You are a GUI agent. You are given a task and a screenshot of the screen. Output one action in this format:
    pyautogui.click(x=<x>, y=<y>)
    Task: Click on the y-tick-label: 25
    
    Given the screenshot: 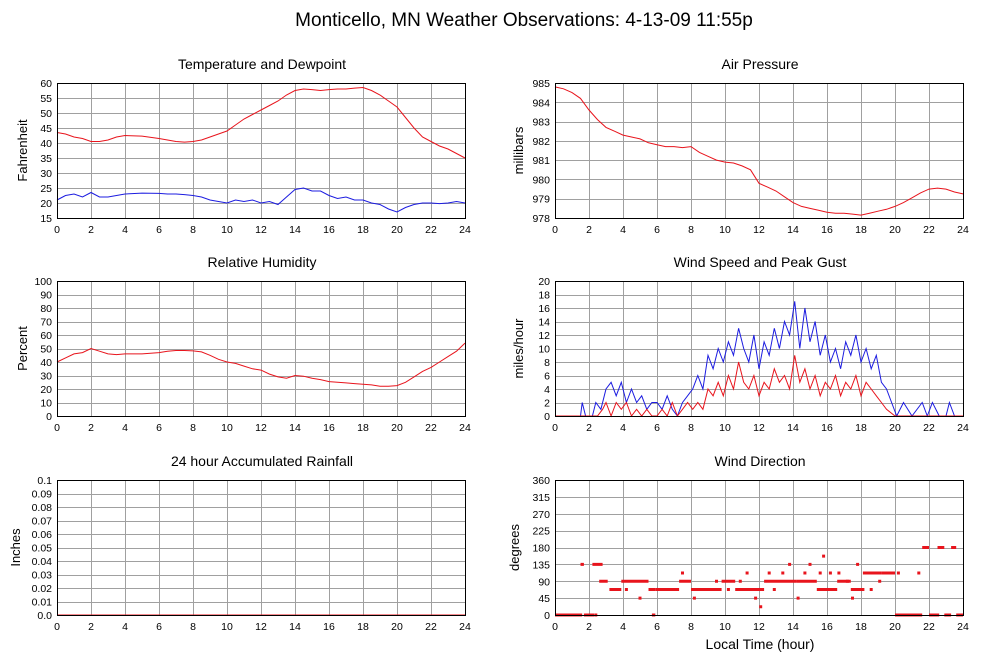 What is the action you would take?
    pyautogui.click(x=46, y=189)
    